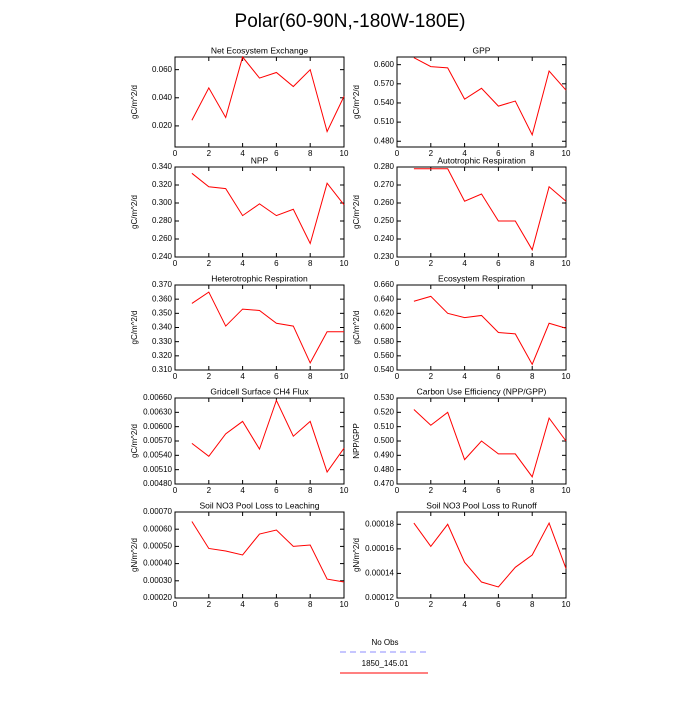 The width and height of the screenshot is (700, 705). I want to click on y-tick-label: 0.350, so click(162, 312).